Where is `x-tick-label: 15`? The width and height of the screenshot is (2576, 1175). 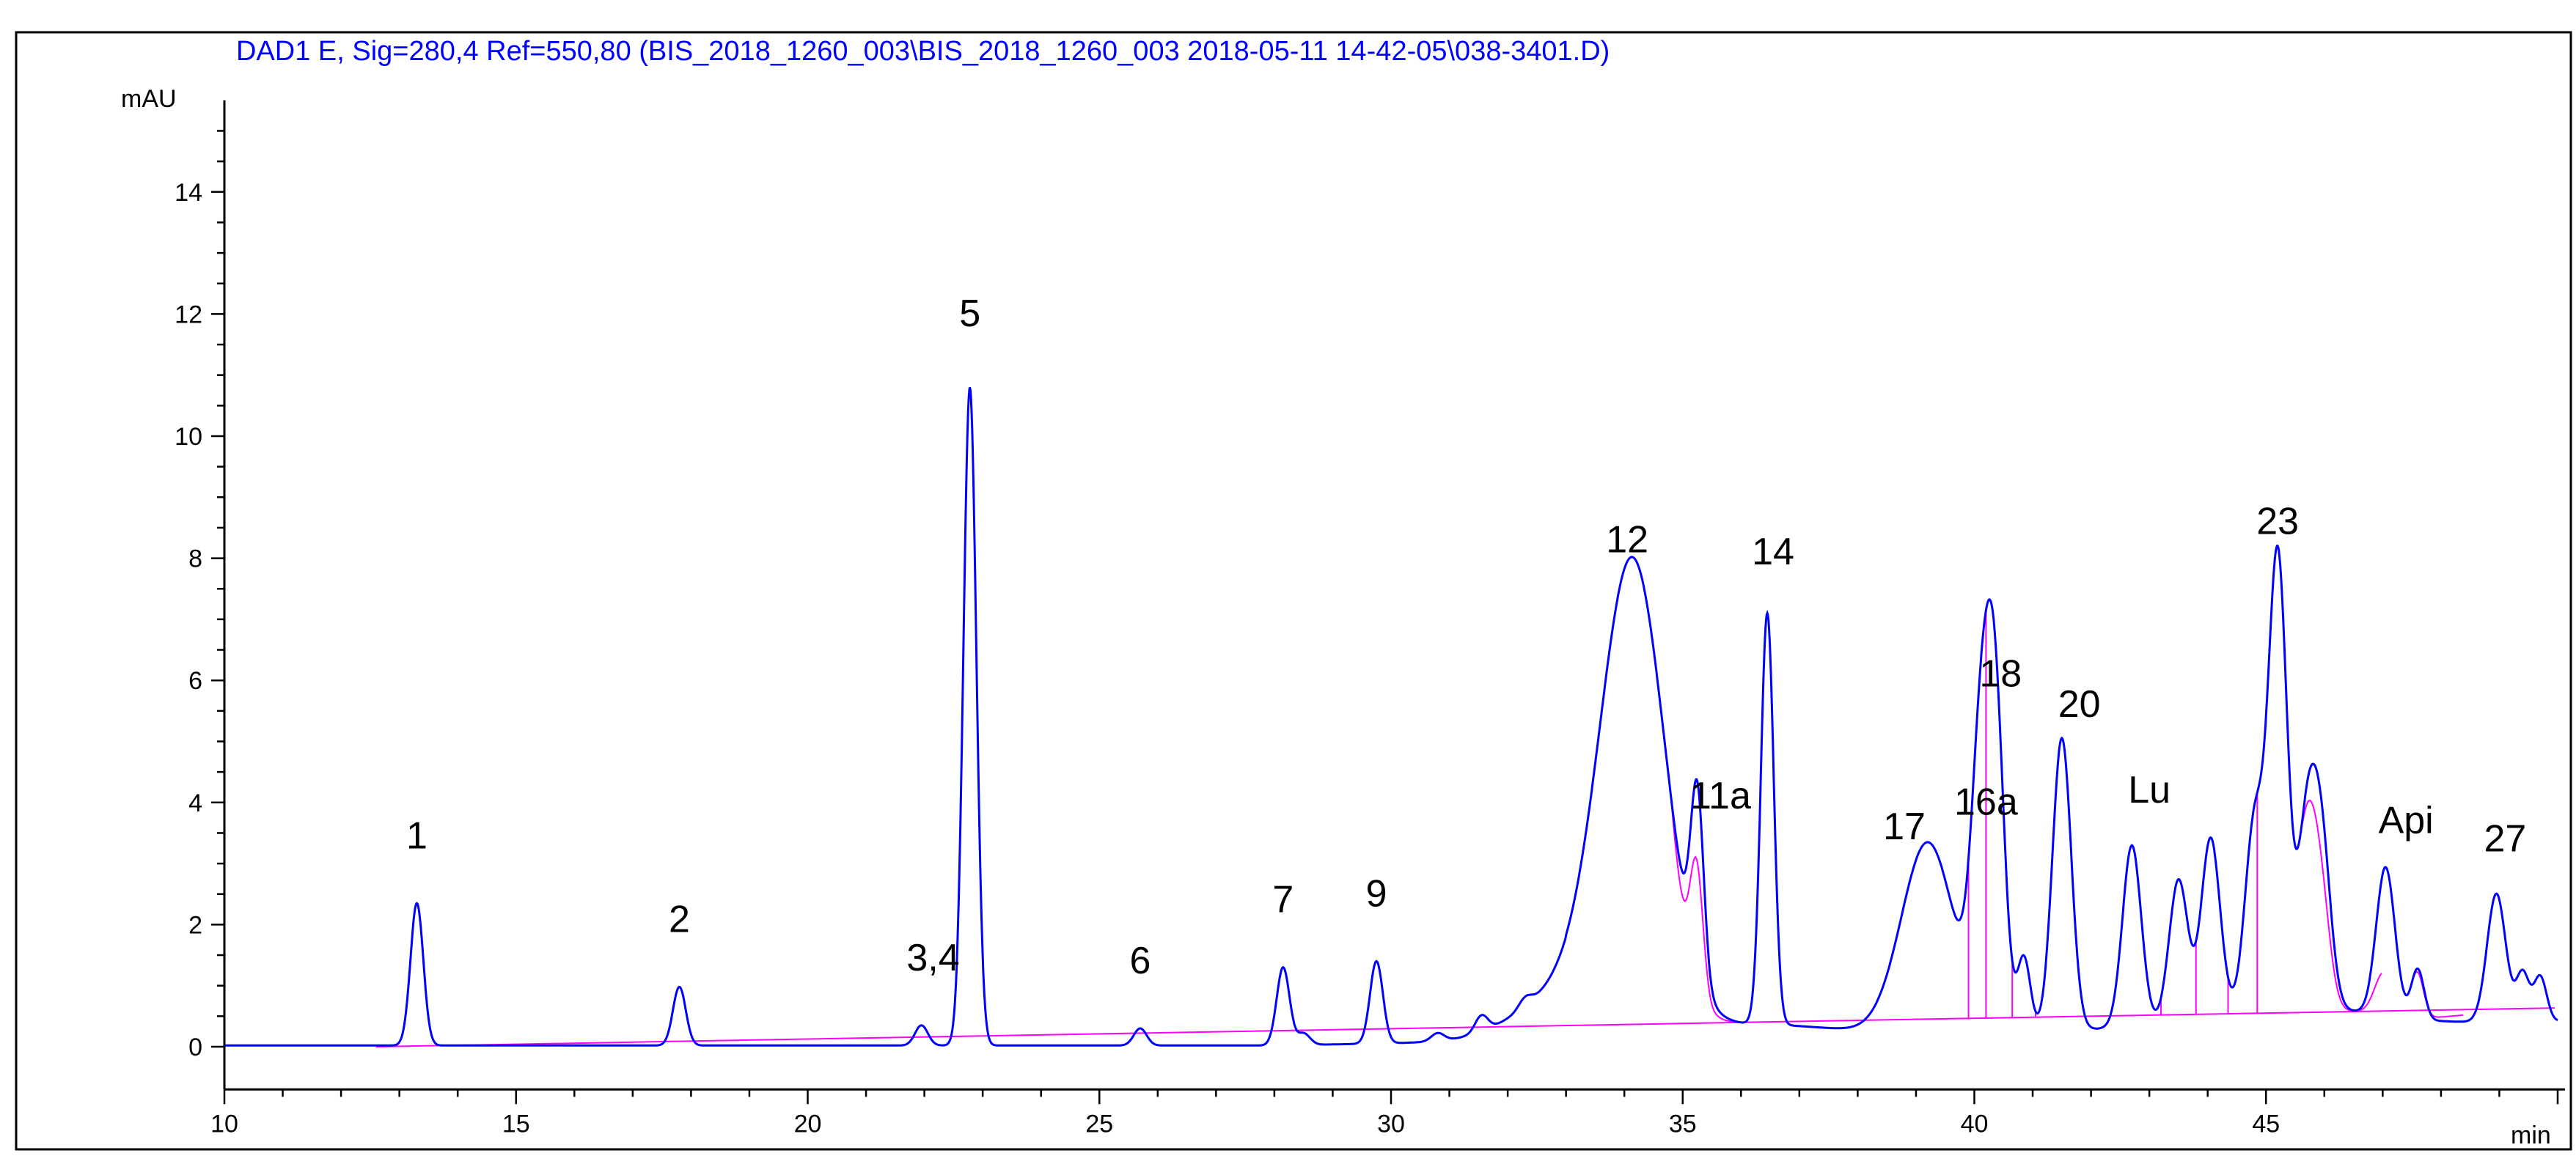
x-tick-label: 15 is located at coordinates (516, 1124).